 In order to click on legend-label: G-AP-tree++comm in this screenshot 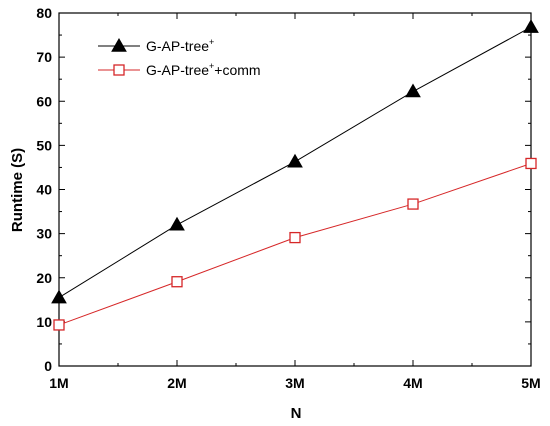, I will do `click(203, 69)`.